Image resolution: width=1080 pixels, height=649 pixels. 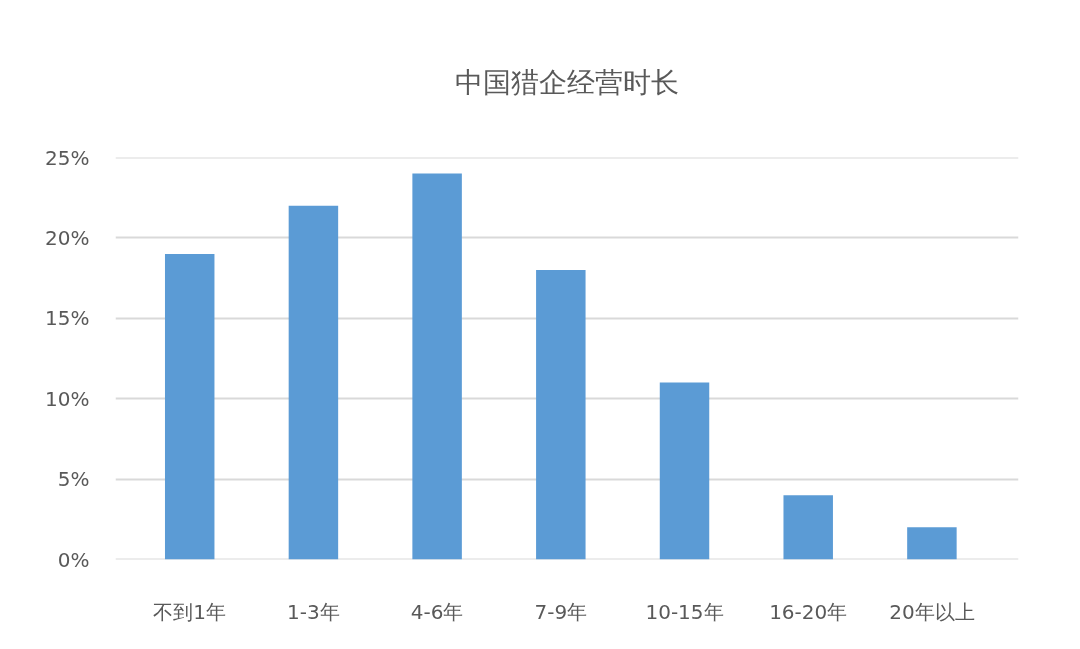 I want to click on y-tick-label: 15%, so click(x=67, y=318).